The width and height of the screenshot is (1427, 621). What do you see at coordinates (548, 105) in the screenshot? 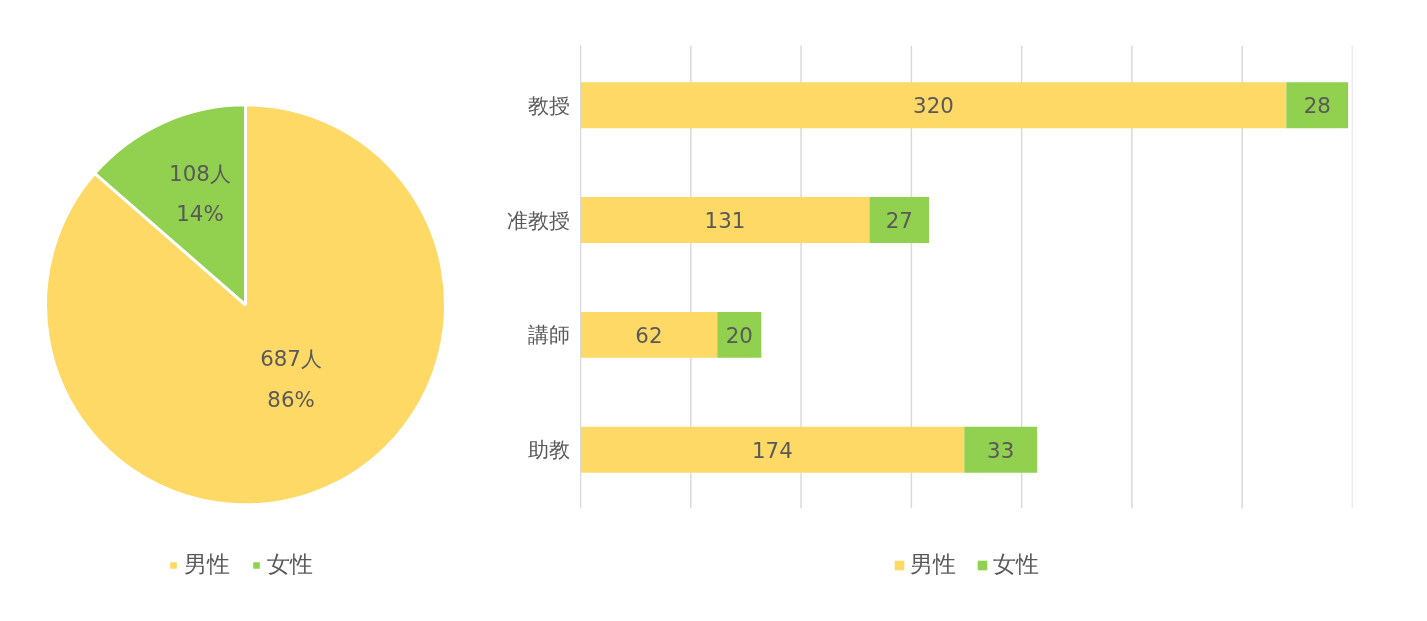
I see `y-tick-label: 教授` at bounding box center [548, 105].